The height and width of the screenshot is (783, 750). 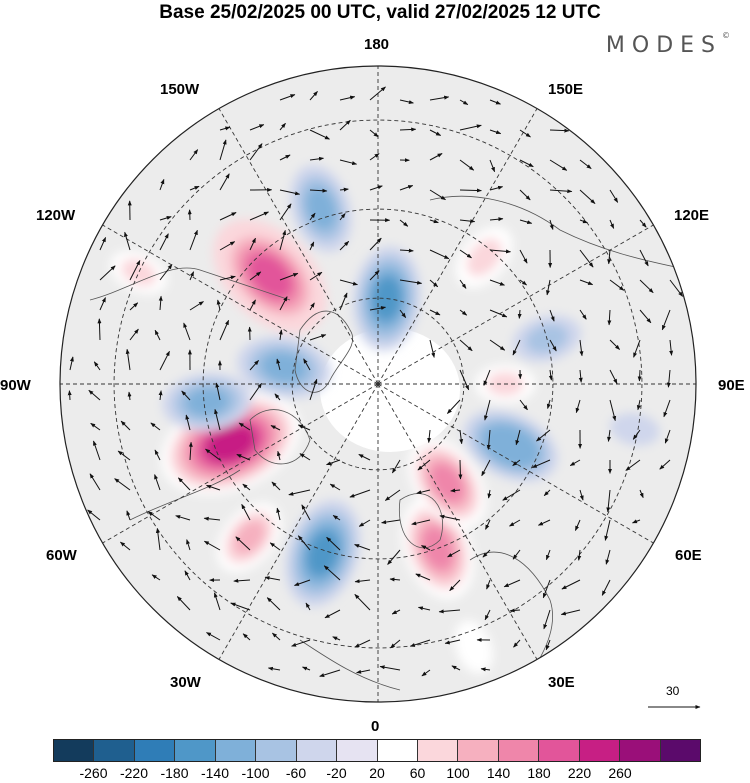 What do you see at coordinates (336, 773) in the screenshot?
I see `colorbar-tick: -20` at bounding box center [336, 773].